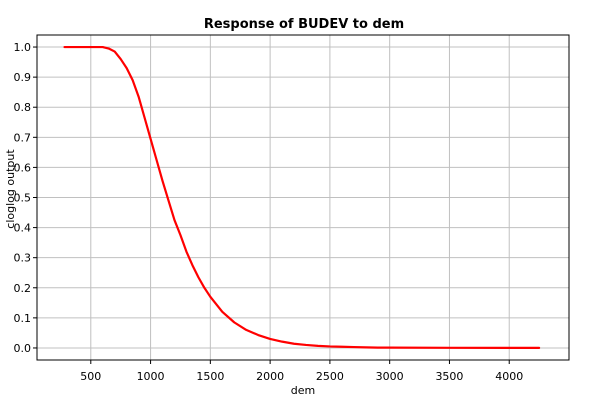 The image size is (600, 400). What do you see at coordinates (23, 228) in the screenshot?
I see `y-tick-label: 0.4` at bounding box center [23, 228].